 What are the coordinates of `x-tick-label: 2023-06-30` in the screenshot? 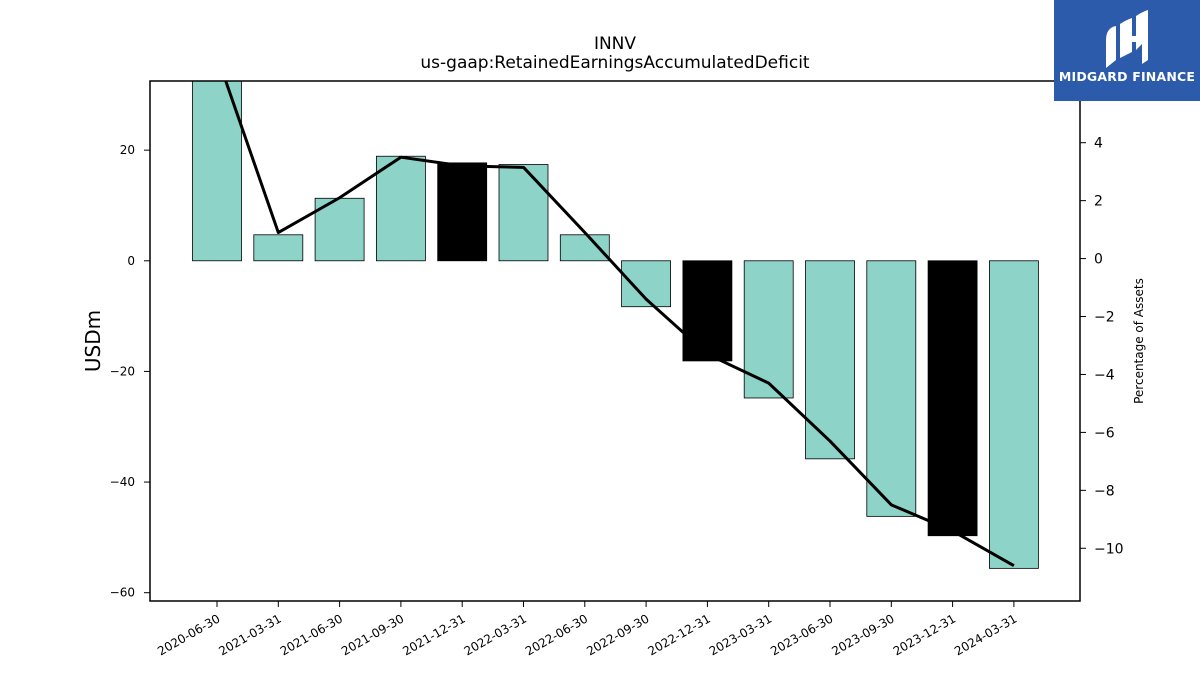 It's located at (801, 634).